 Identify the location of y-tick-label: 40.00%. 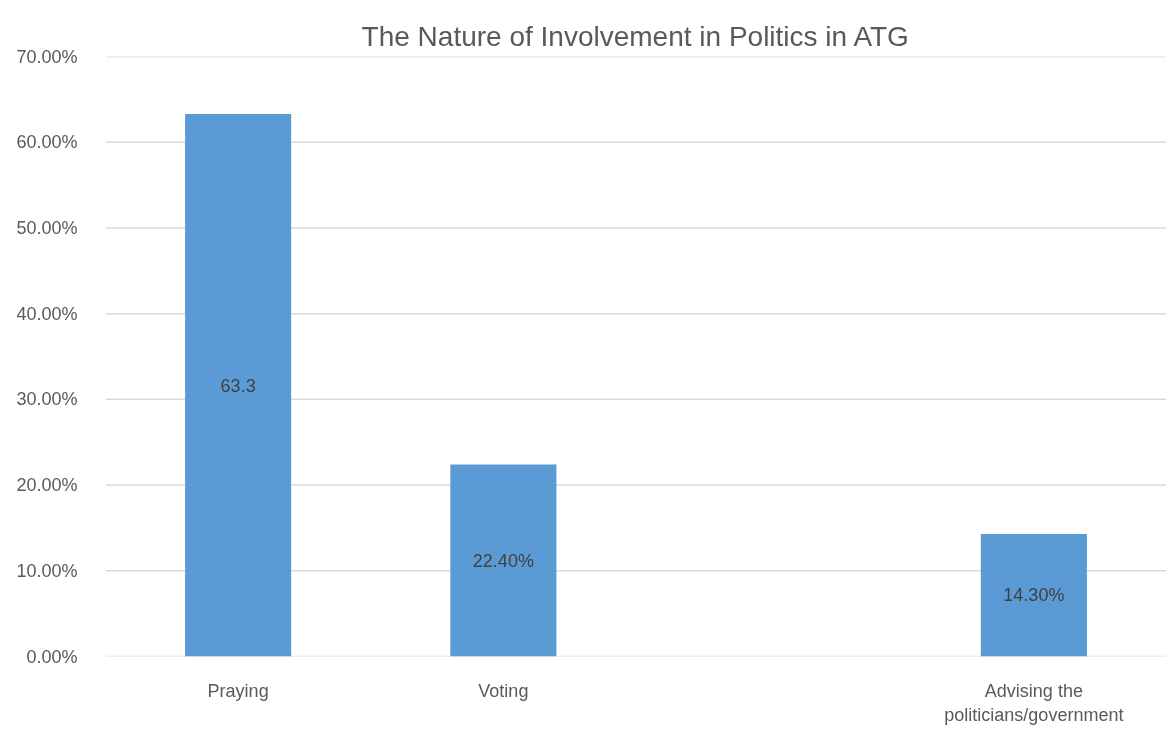
(47, 313).